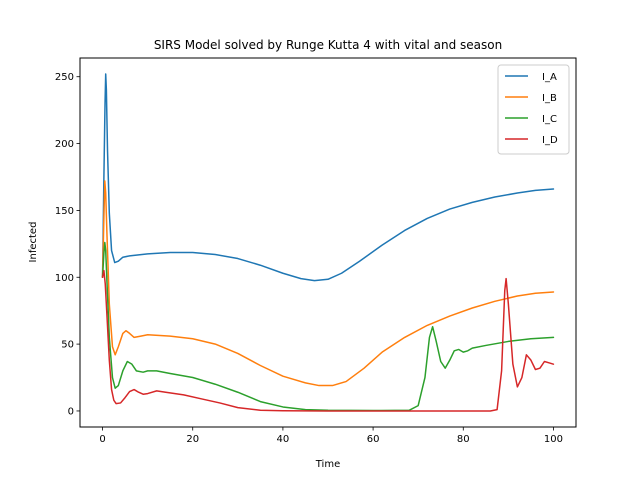 The width and height of the screenshot is (640, 484). I want to click on y-axis-label: Infected, so click(33, 242).